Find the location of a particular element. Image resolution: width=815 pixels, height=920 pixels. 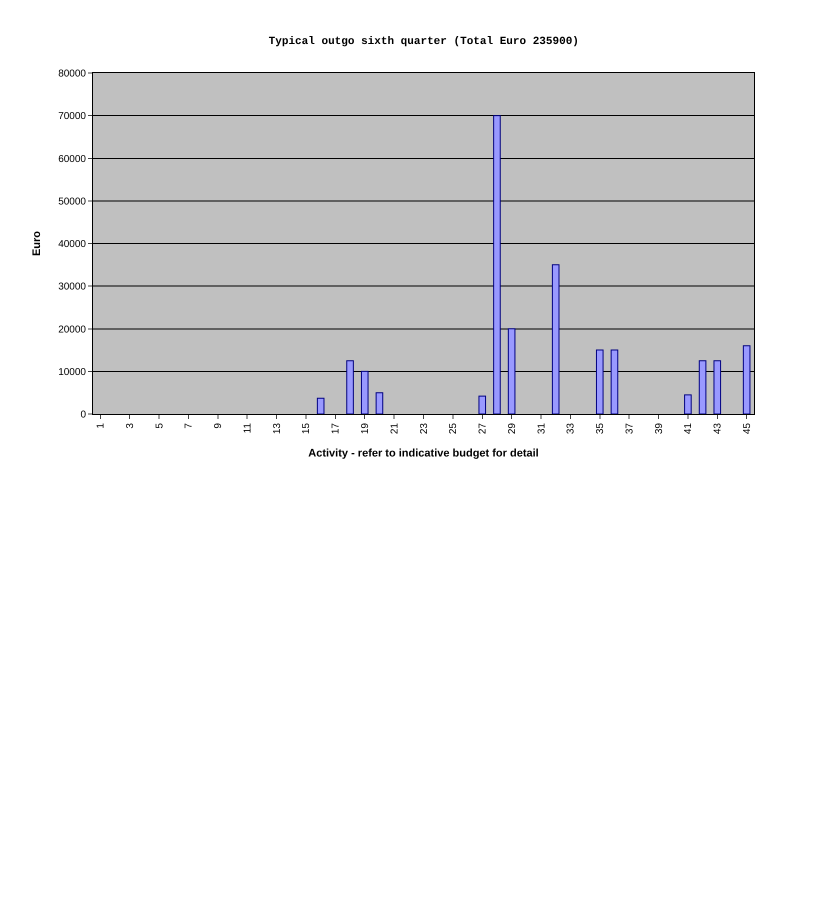

y-tick-label: 10000 is located at coordinates (72, 372).